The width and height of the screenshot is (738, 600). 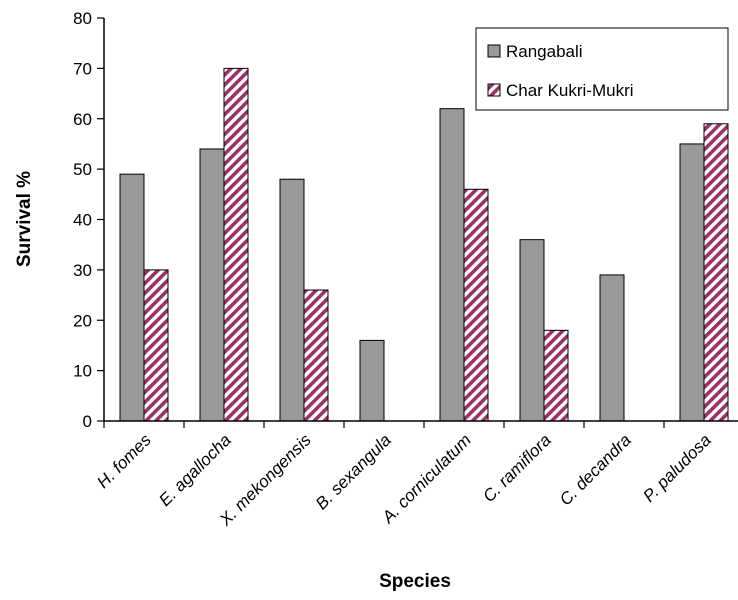 What do you see at coordinates (494, 90) in the screenshot?
I see `legend-swatch-char-kukri-mukri` at bounding box center [494, 90].